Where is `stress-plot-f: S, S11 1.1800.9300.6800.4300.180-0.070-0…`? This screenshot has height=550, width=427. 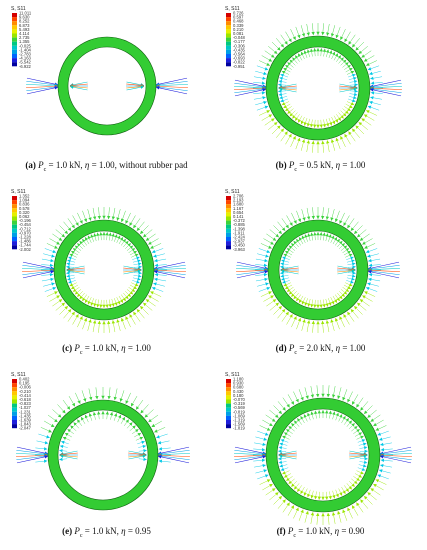 stress-plot-f: S, S11 1.1800.9300.6800.4300.180-0.070-0… is located at coordinates (318, 448).